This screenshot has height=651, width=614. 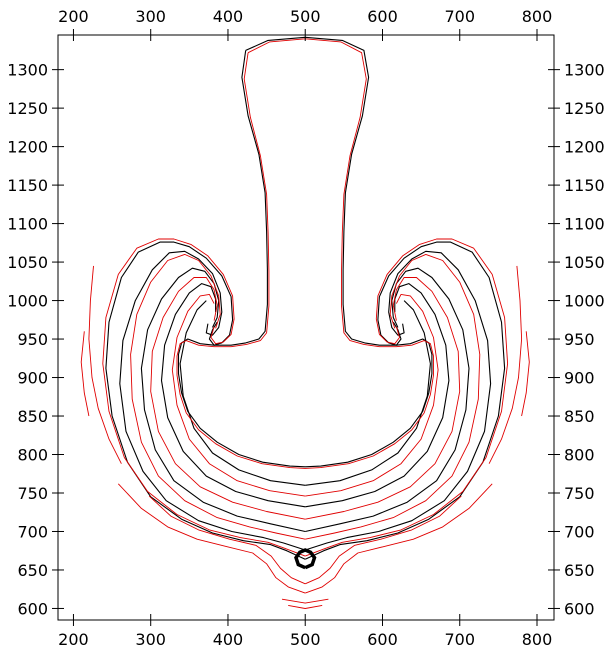 I want to click on x-tick-label-bottom: 400, so click(x=228, y=639).